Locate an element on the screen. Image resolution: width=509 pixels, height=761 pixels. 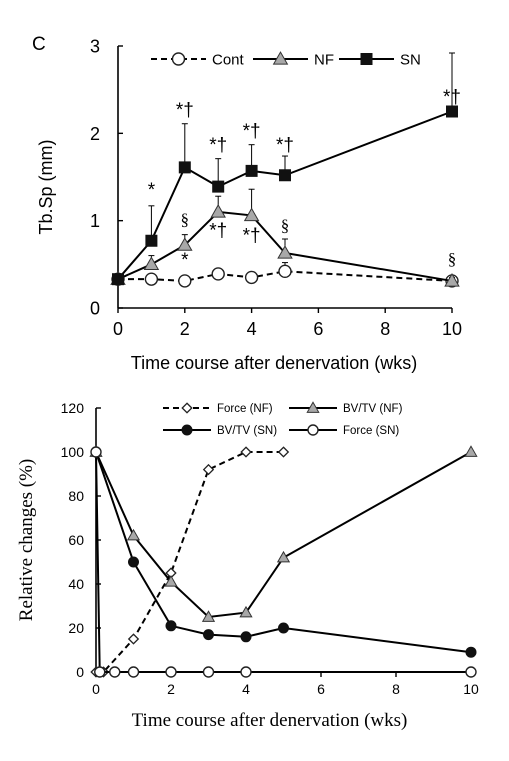
series-force-nf is located at coordinates (190, 562).